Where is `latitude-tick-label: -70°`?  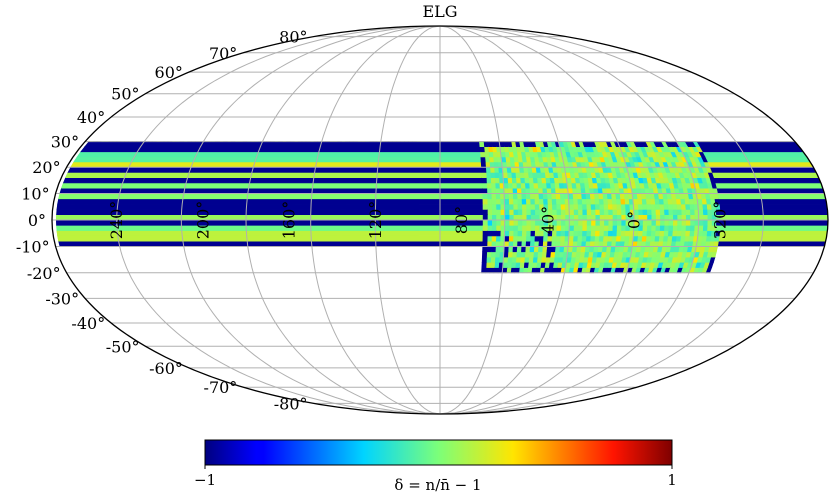 latitude-tick-label: -70° is located at coordinates (221, 387).